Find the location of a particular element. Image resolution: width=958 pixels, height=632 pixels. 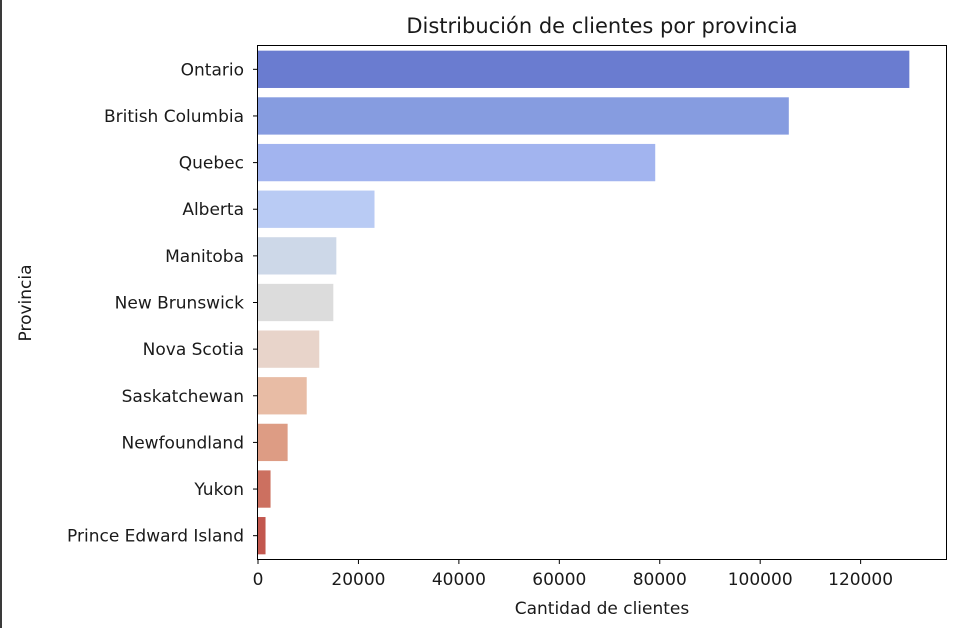

y-tick-label-alberta: Alberta is located at coordinates (213, 210).